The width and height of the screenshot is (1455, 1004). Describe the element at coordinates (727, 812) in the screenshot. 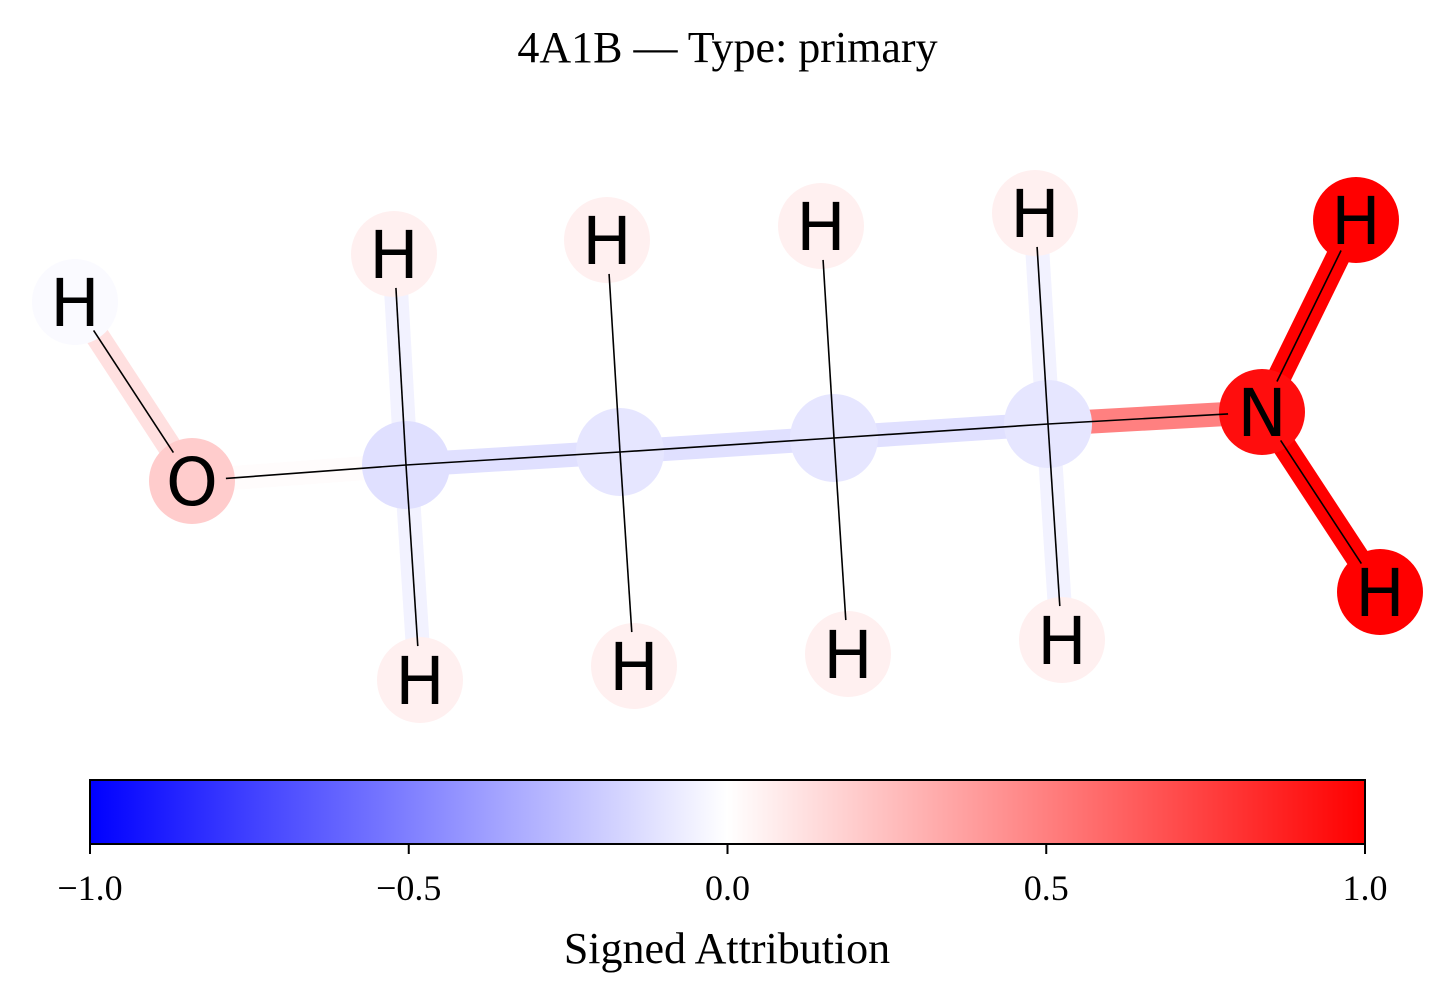

I see `colorbar-gradient` at that location.